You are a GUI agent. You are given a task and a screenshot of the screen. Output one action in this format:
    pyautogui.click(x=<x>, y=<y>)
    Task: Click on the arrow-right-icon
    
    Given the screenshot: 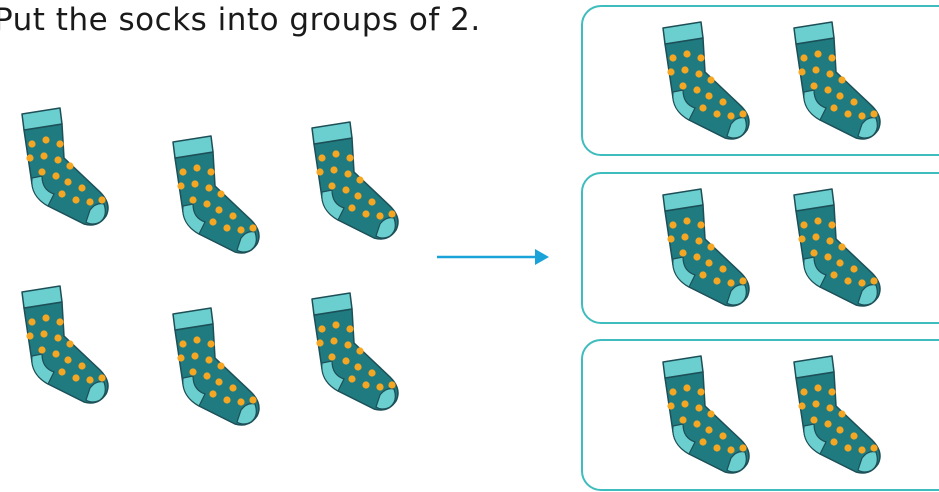 What is the action you would take?
    pyautogui.click(x=493, y=257)
    